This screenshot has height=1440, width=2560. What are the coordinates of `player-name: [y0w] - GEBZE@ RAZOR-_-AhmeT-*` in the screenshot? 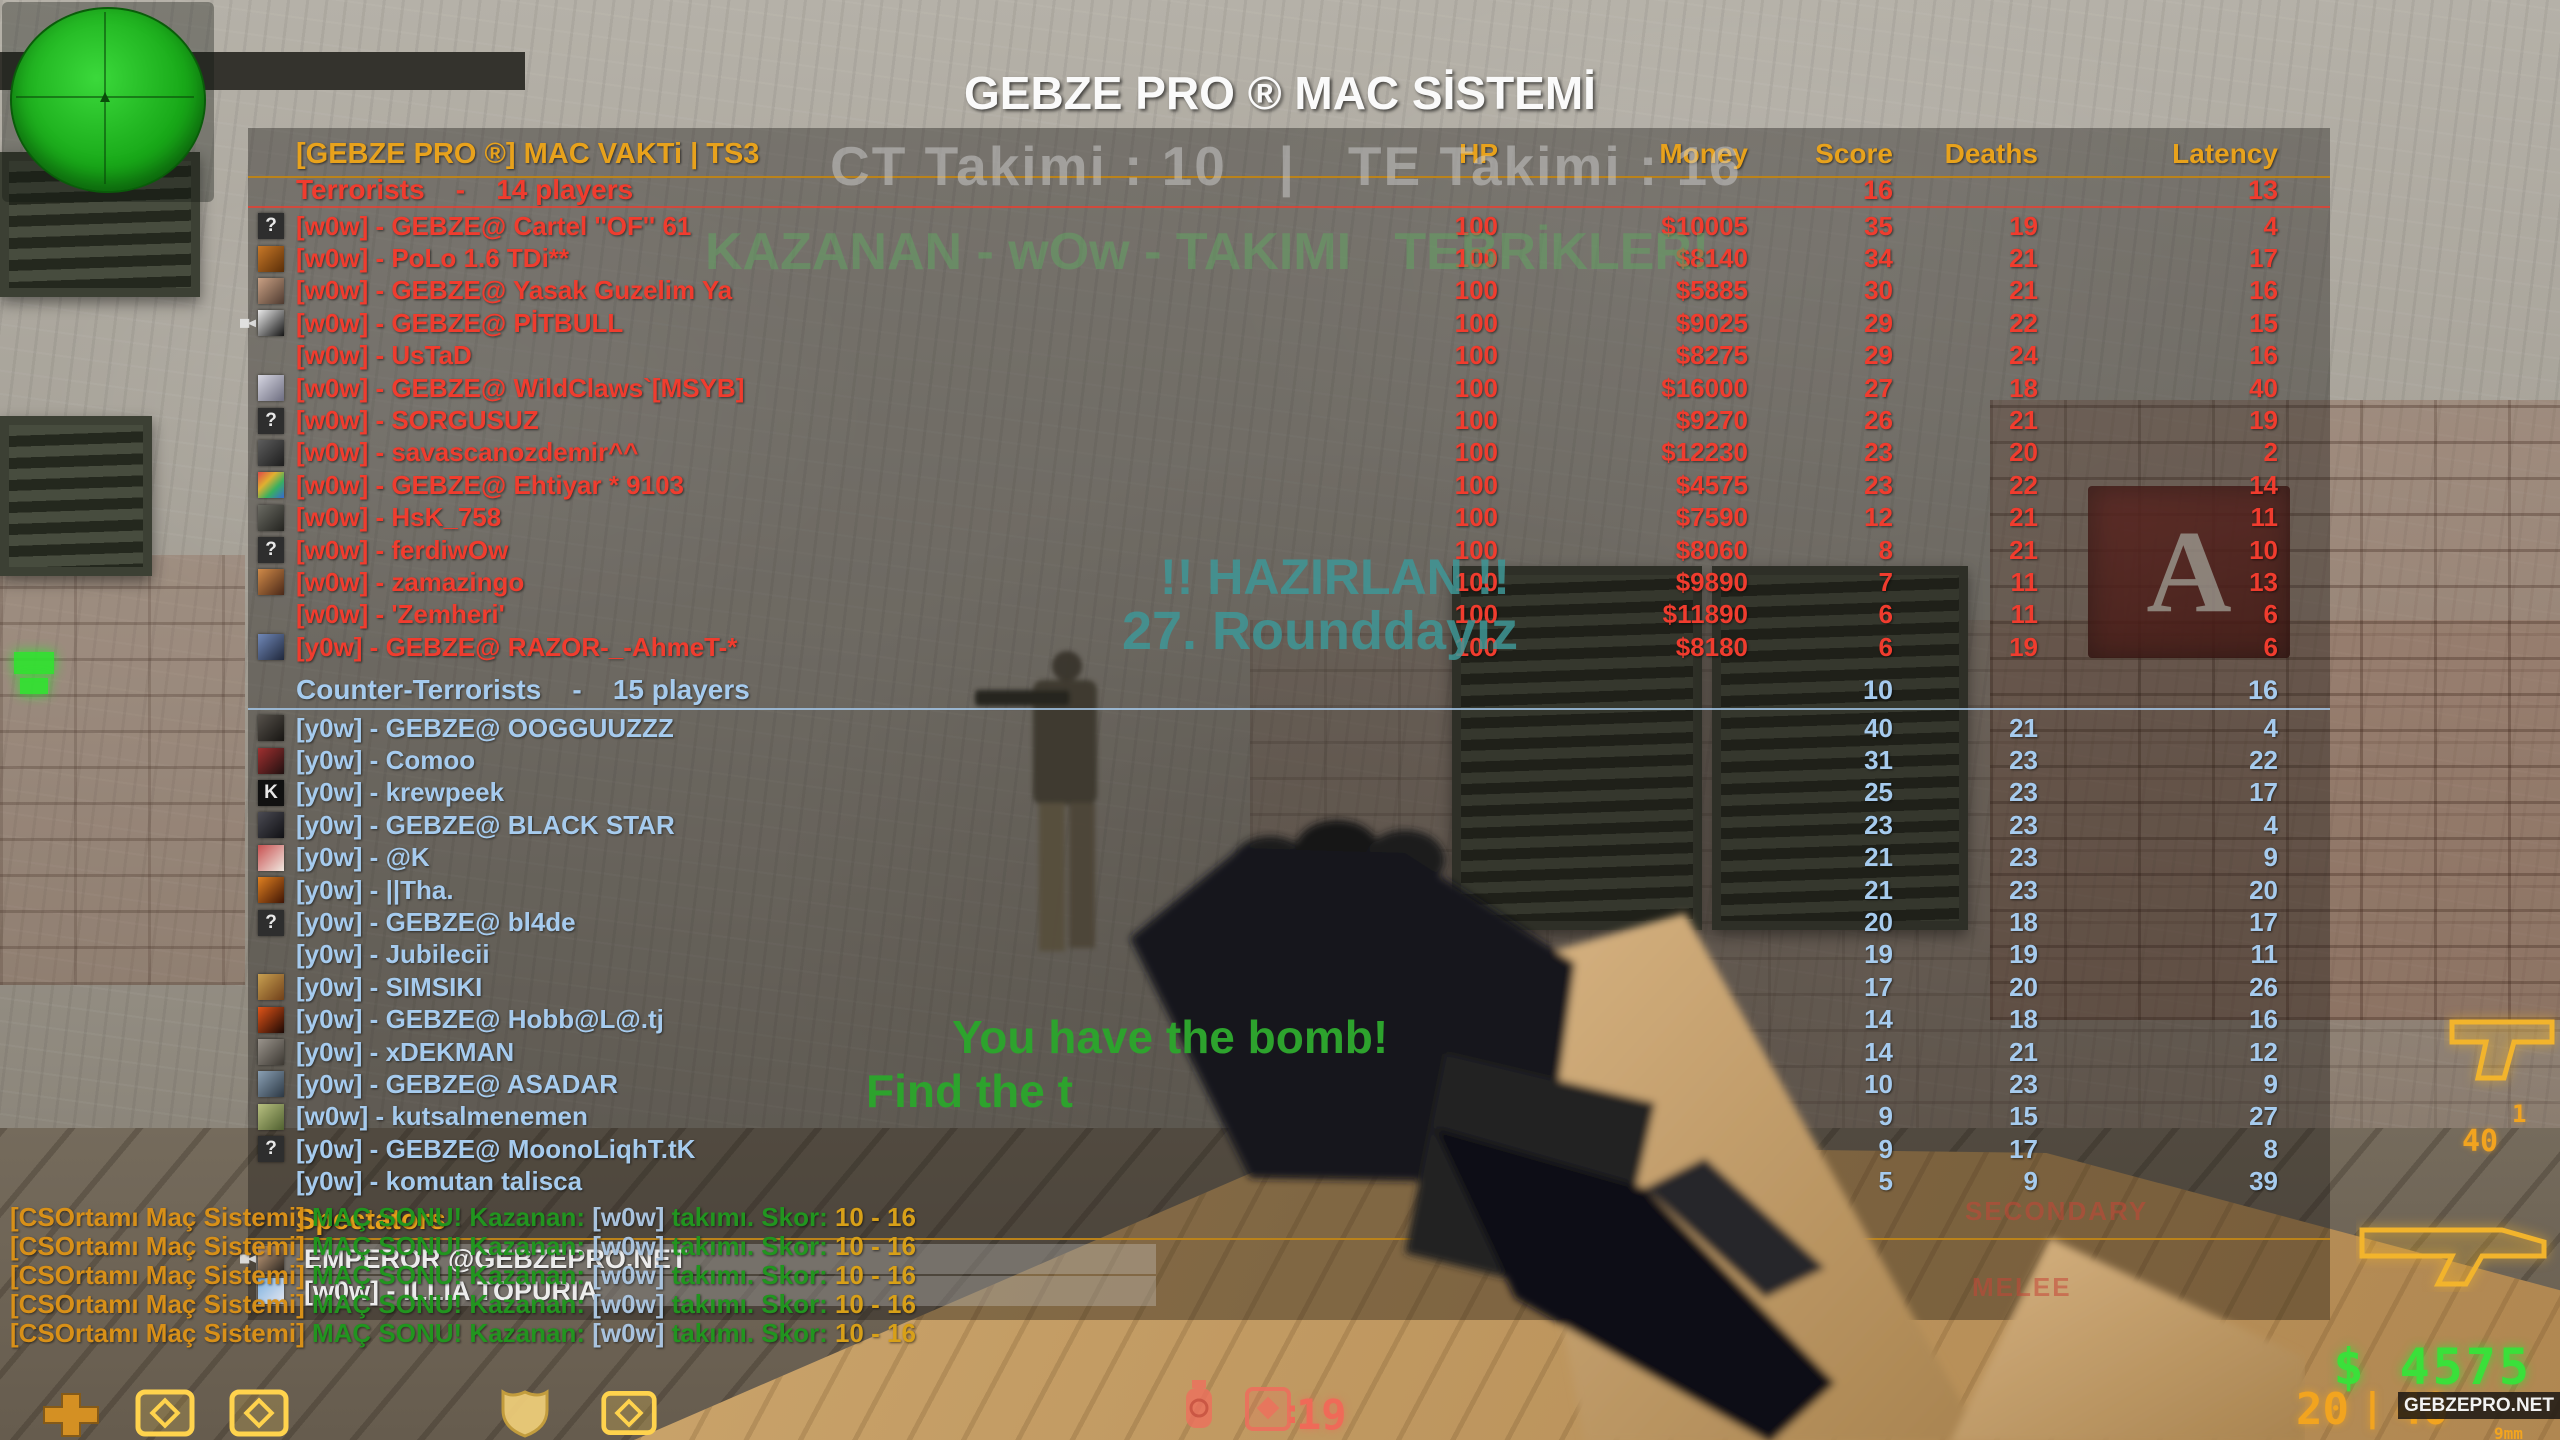 It's located at (517, 646).